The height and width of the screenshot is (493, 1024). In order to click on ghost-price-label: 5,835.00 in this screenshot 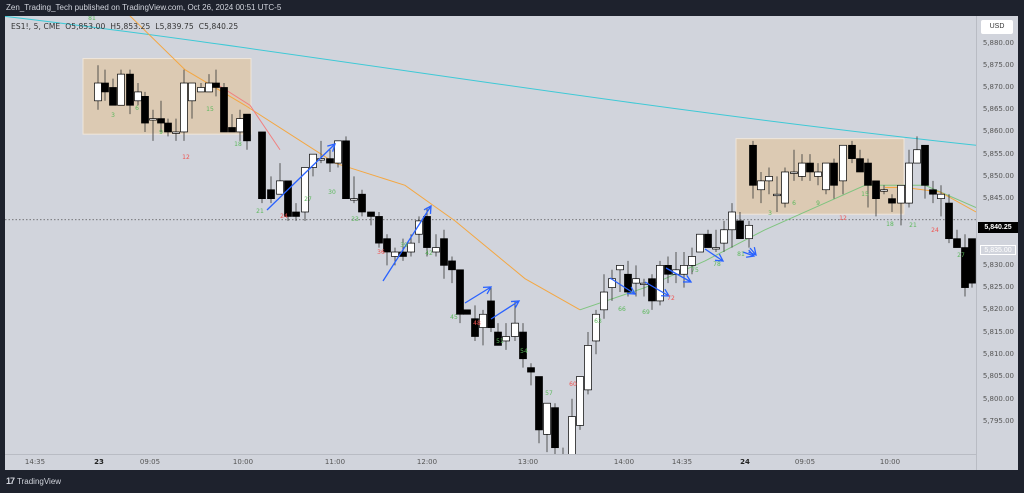, I will do `click(998, 250)`.